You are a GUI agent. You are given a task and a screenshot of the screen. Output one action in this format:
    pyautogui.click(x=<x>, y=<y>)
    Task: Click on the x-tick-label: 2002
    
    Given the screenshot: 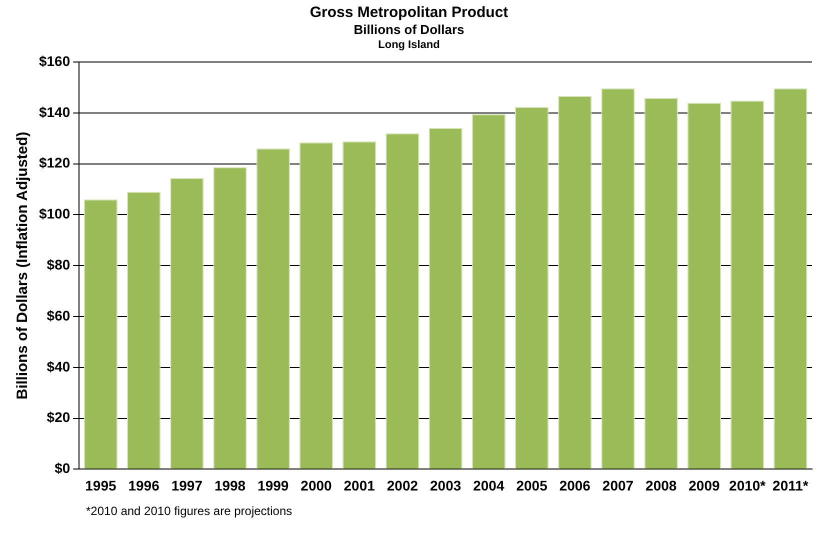 What is the action you would take?
    pyautogui.click(x=402, y=485)
    